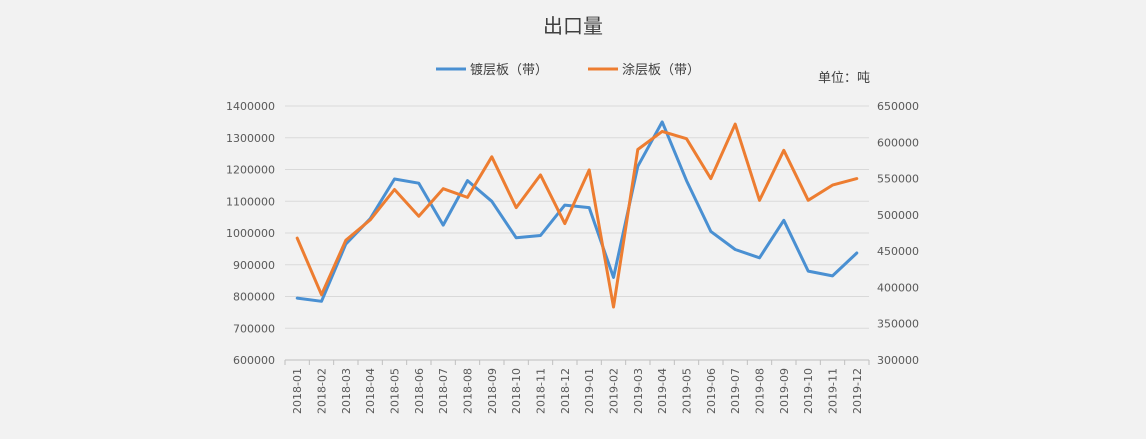 The image size is (1146, 439). I want to click on x-tick-label: 2019-09, so click(784, 391).